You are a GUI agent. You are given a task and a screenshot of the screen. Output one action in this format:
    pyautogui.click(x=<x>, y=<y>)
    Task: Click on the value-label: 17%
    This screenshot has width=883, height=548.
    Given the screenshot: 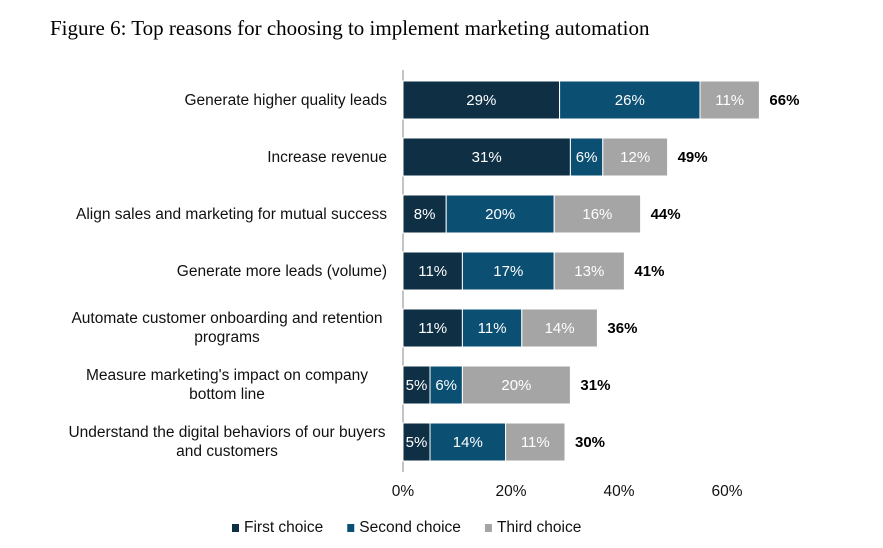 What is the action you would take?
    pyautogui.click(x=508, y=271)
    